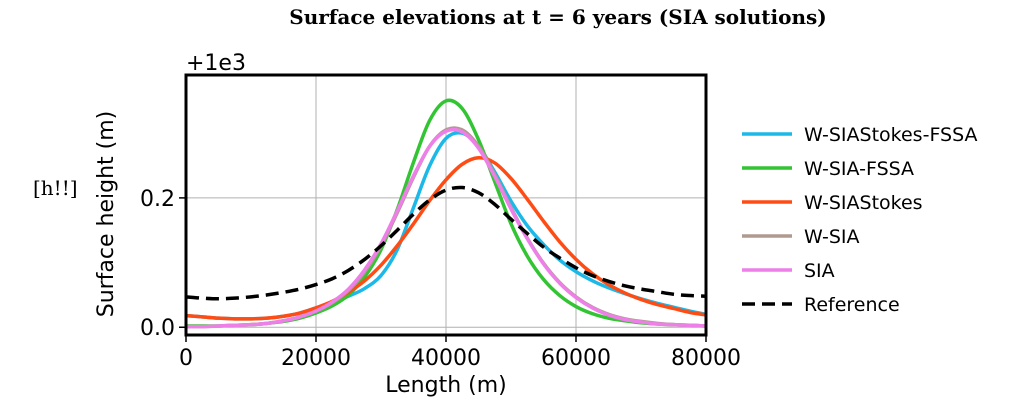  What do you see at coordinates (445, 385) in the screenshot?
I see `x-axis-label: Length (m)` at bounding box center [445, 385].